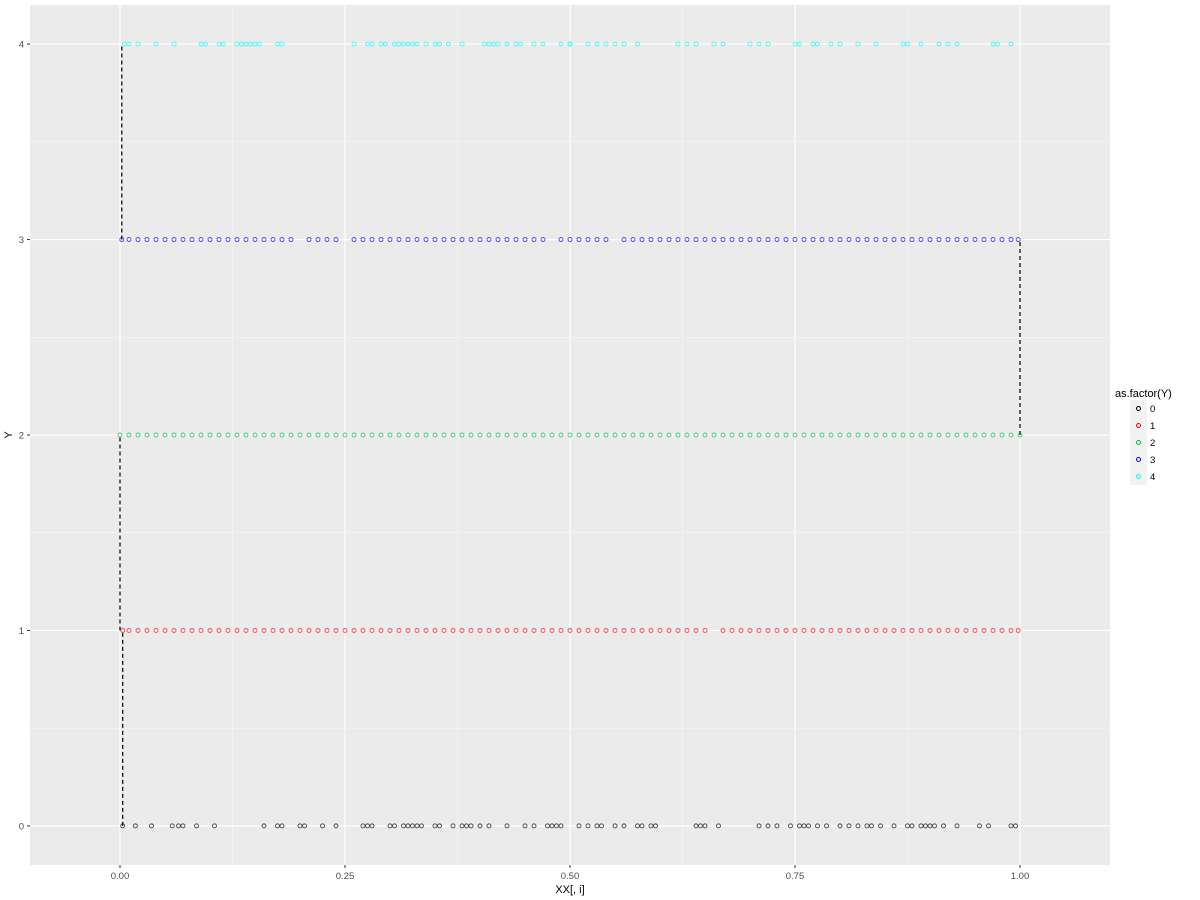  What do you see at coordinates (570, 873) in the screenshot?
I see `x-axis: 0.00 0.25 0.50 0.75 1.00` at bounding box center [570, 873].